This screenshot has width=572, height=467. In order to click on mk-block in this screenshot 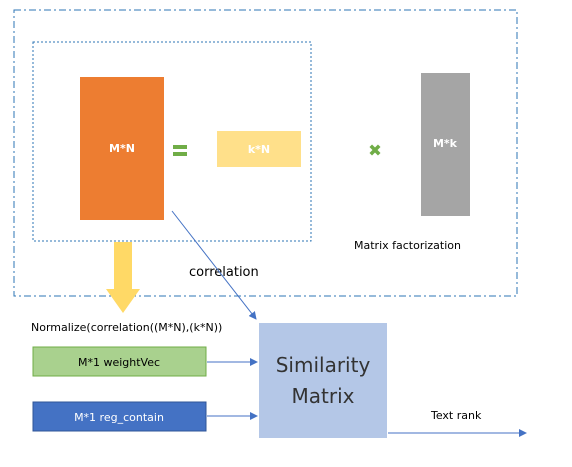, I will do `click(445, 144)`.